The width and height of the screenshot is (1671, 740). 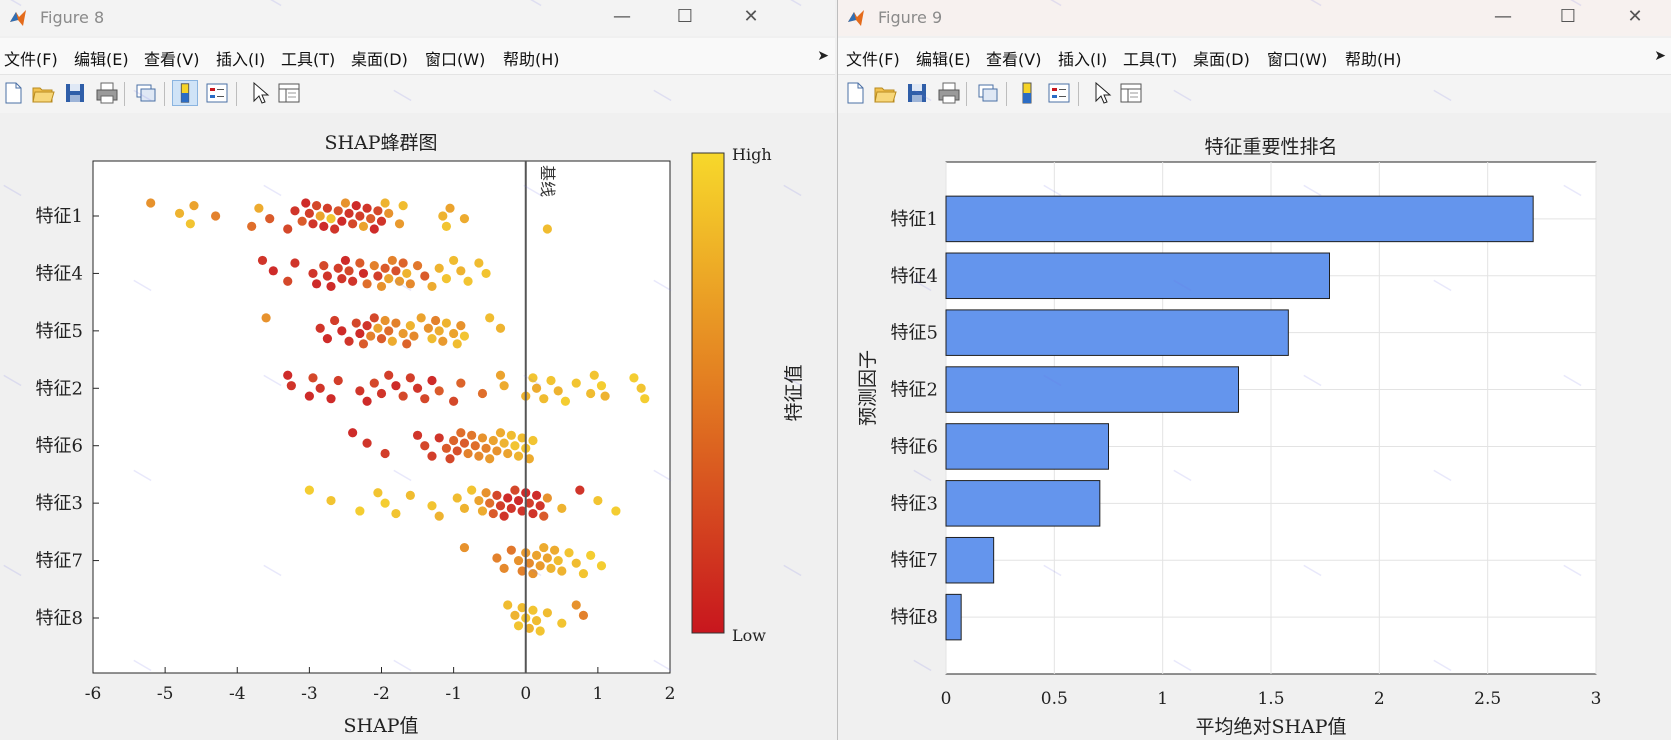 What do you see at coordinates (914, 617) in the screenshot?
I see `y-tick-label: 特征8` at bounding box center [914, 617].